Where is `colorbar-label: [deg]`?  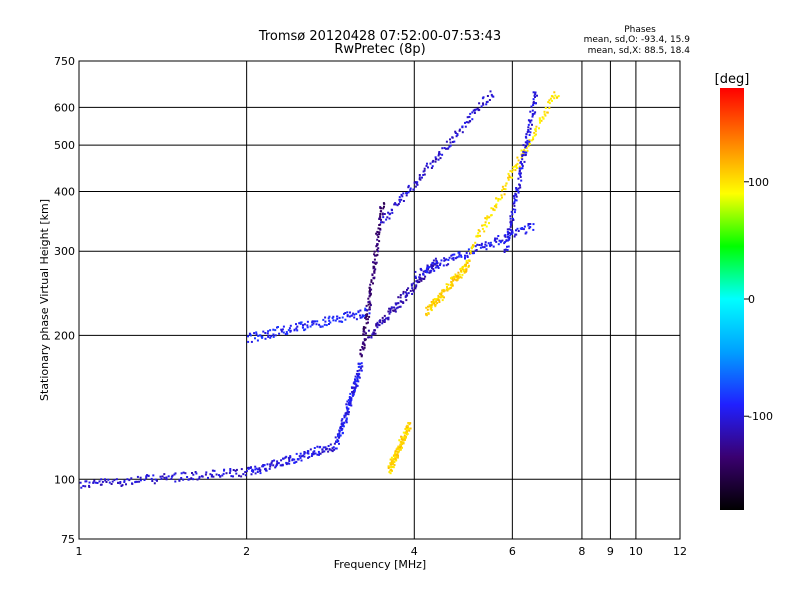 colorbar-label: [deg] is located at coordinates (732, 79).